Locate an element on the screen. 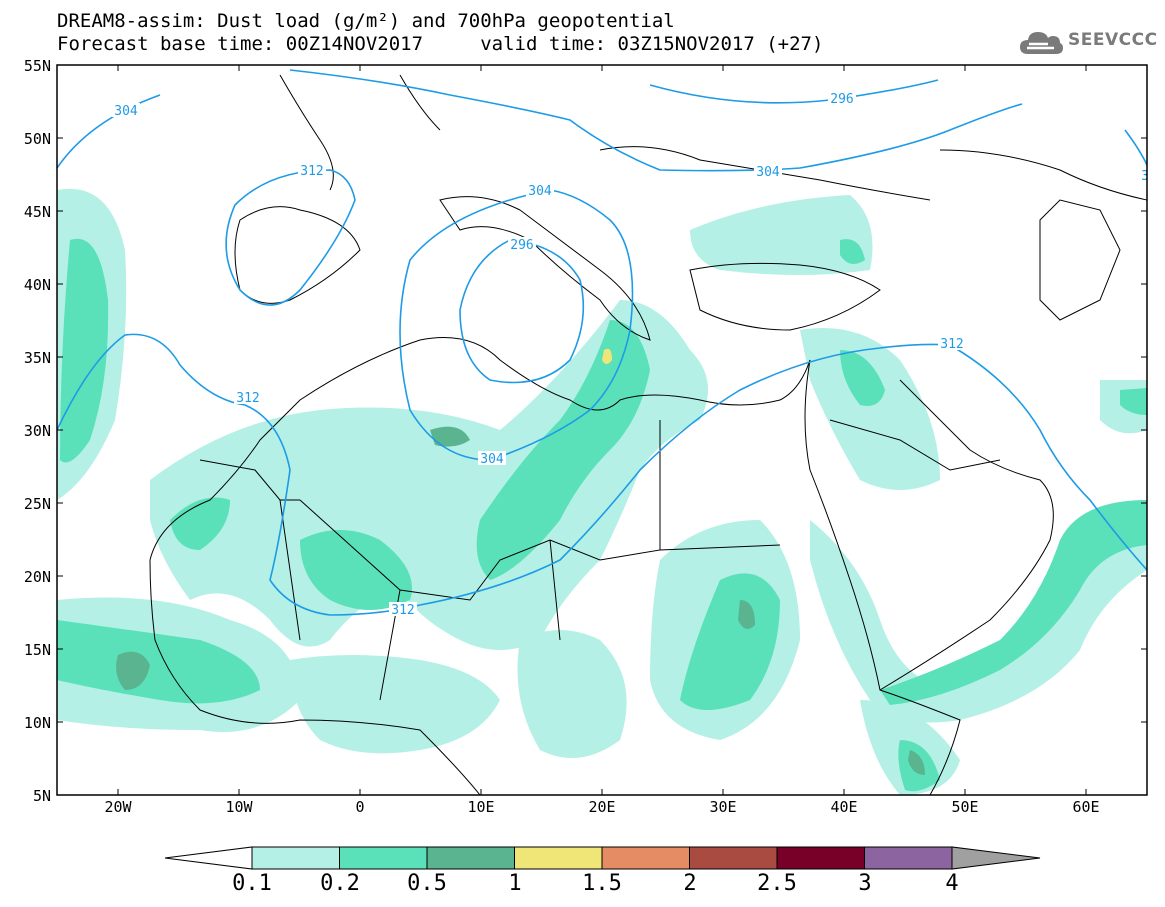 The image size is (1165, 907). colorbar-label: 3 is located at coordinates (865, 883).